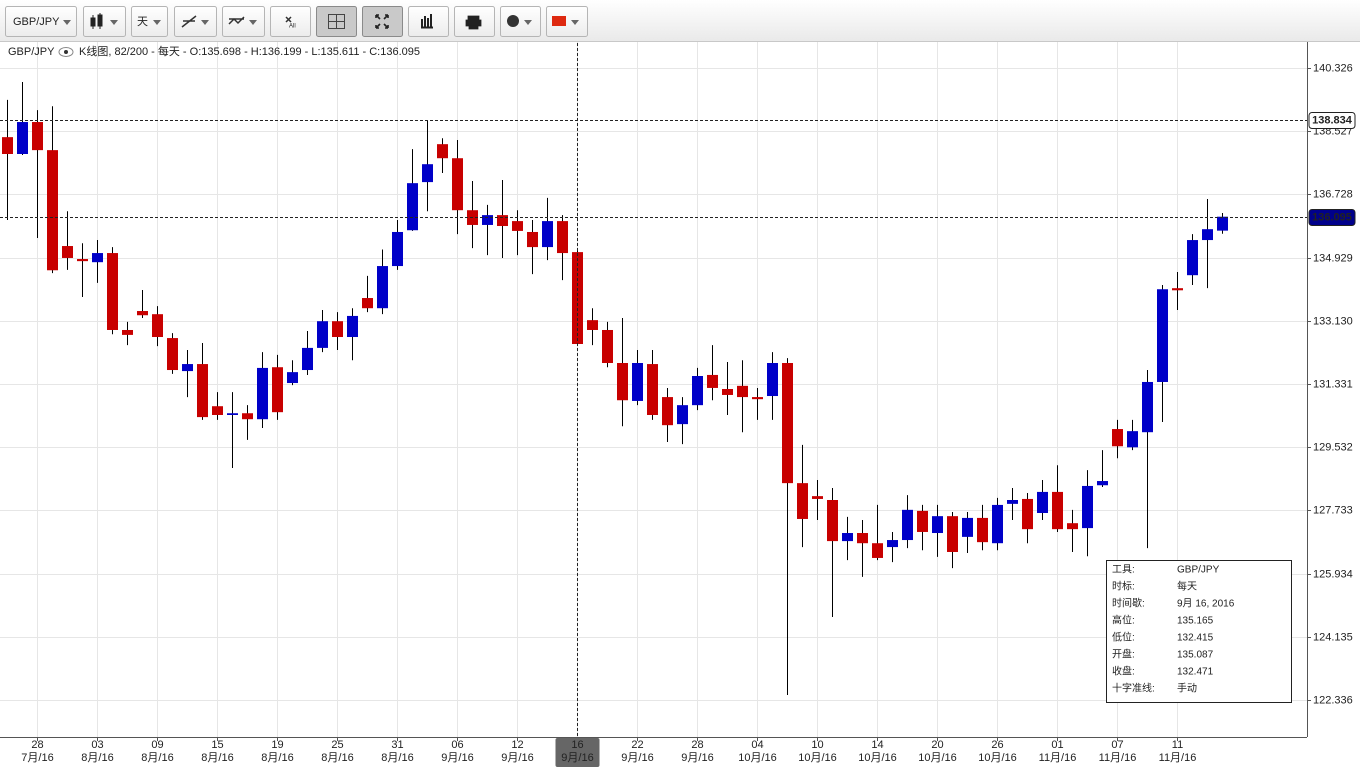  I want to click on x-tick-label: 10 10月/16, so click(817, 751).